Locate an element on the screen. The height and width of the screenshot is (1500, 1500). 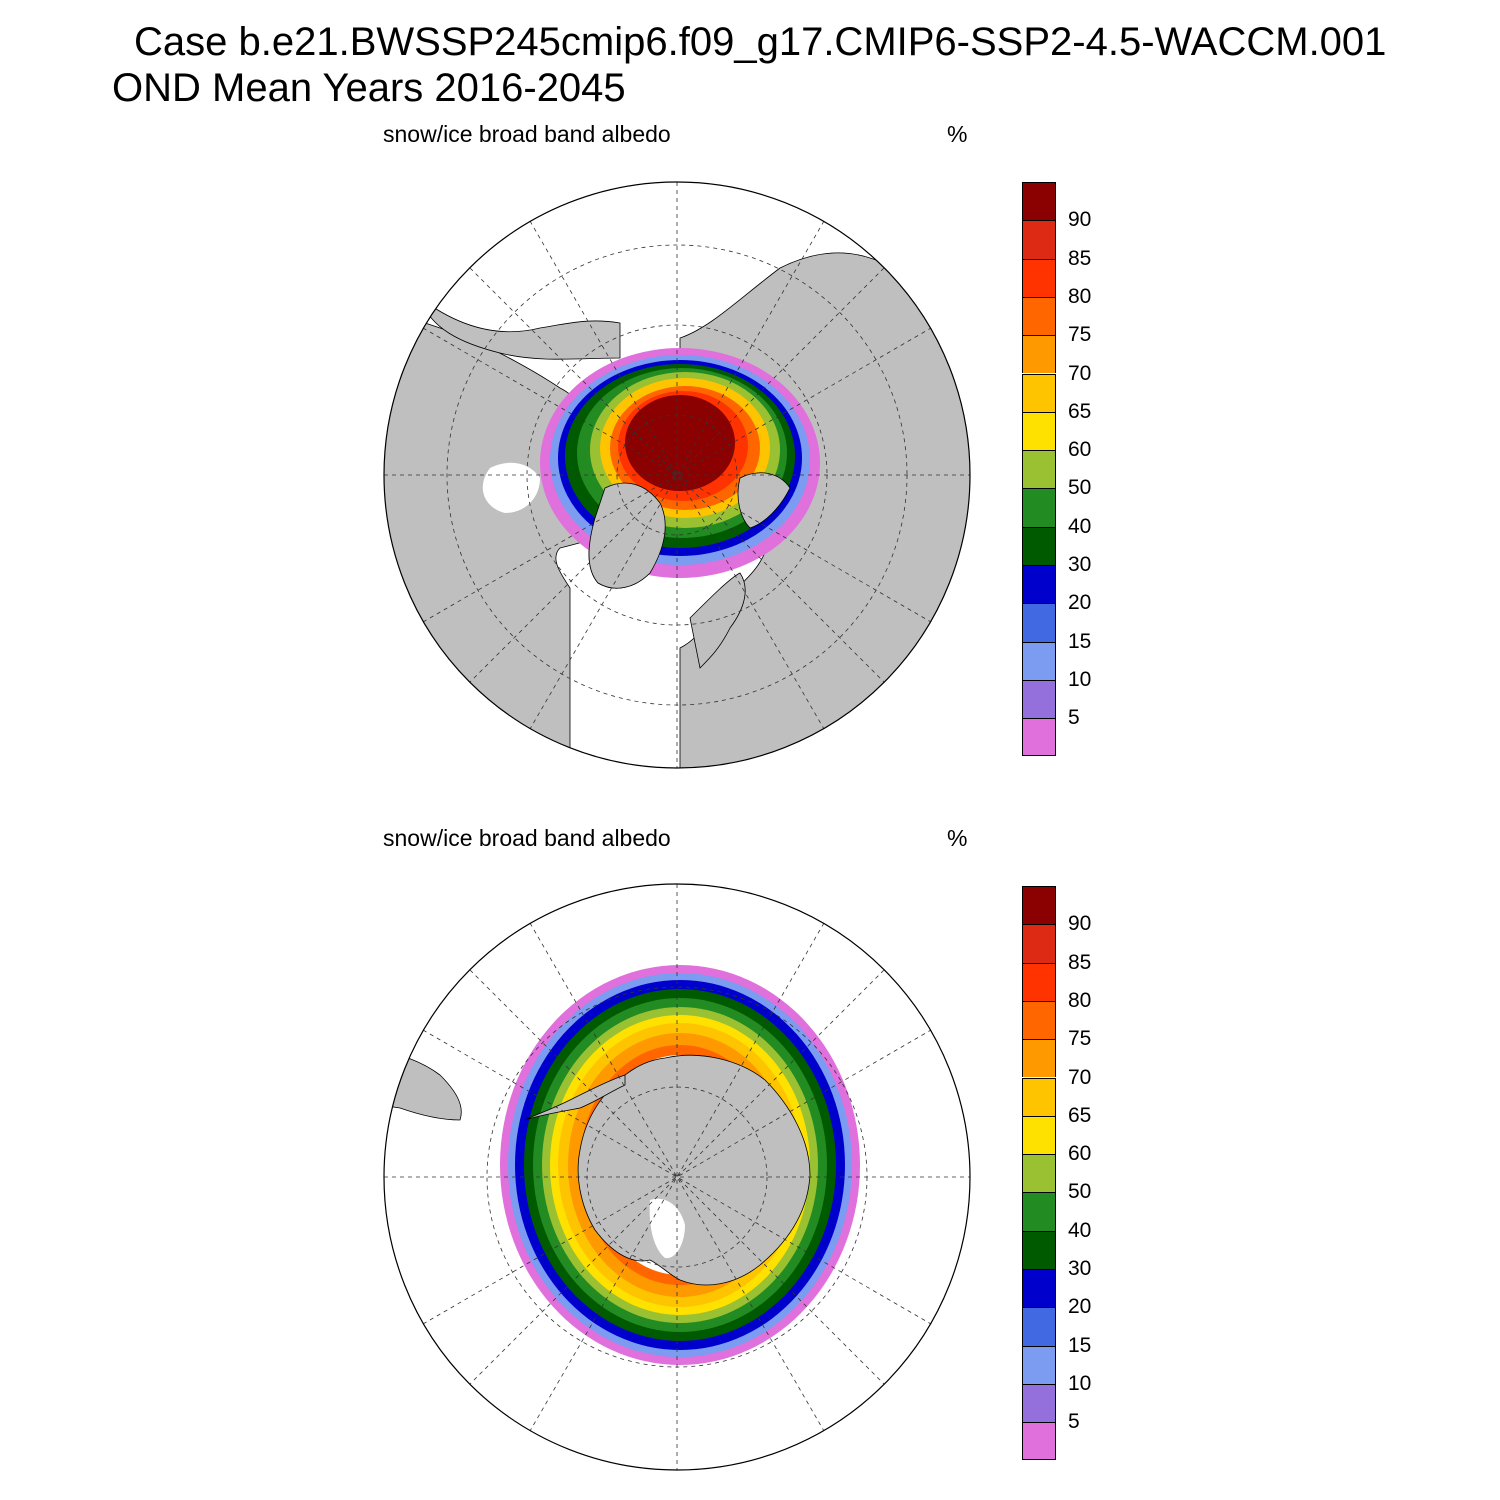
north-colorbar: 90 85 80 75 70 65 60 50 40 30 20 15 10 5 is located at coordinates (1082, 471).